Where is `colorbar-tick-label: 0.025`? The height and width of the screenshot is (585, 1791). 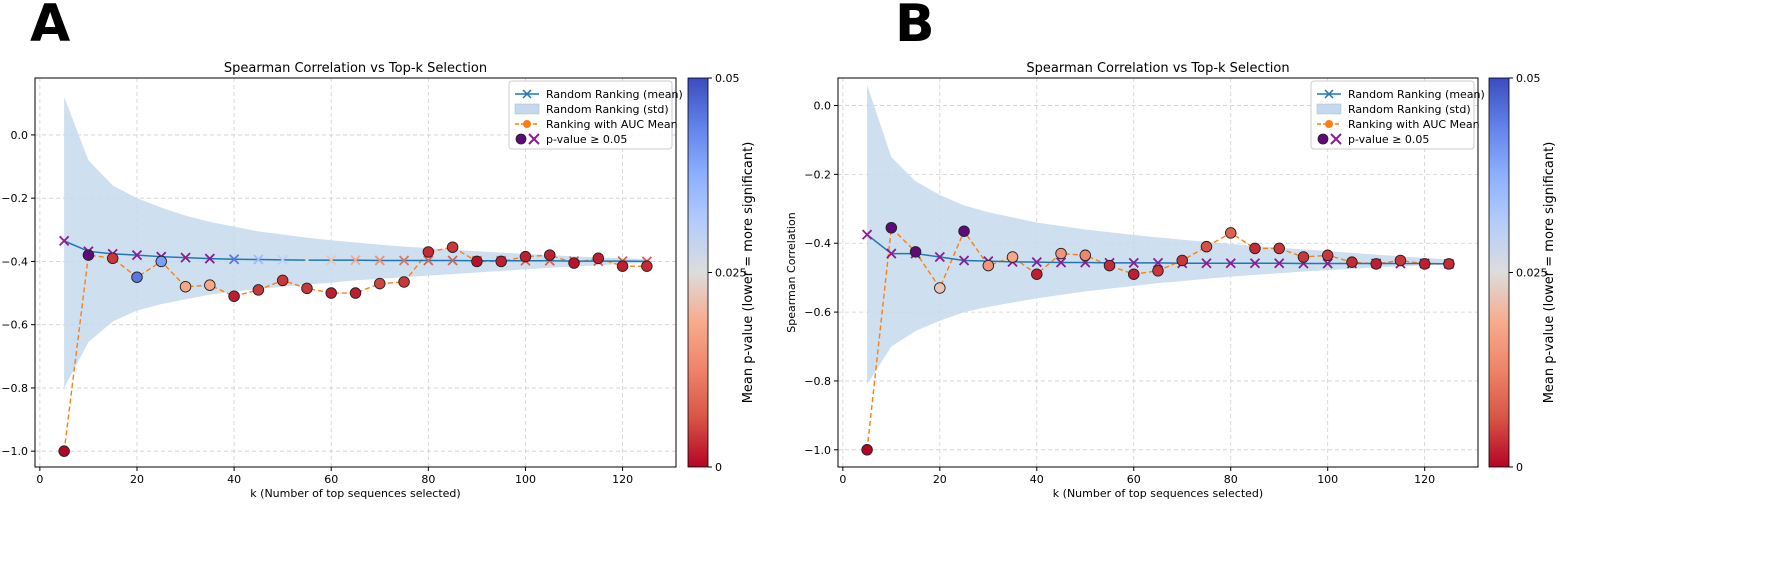 colorbar-tick-label: 0.025 is located at coordinates (731, 273).